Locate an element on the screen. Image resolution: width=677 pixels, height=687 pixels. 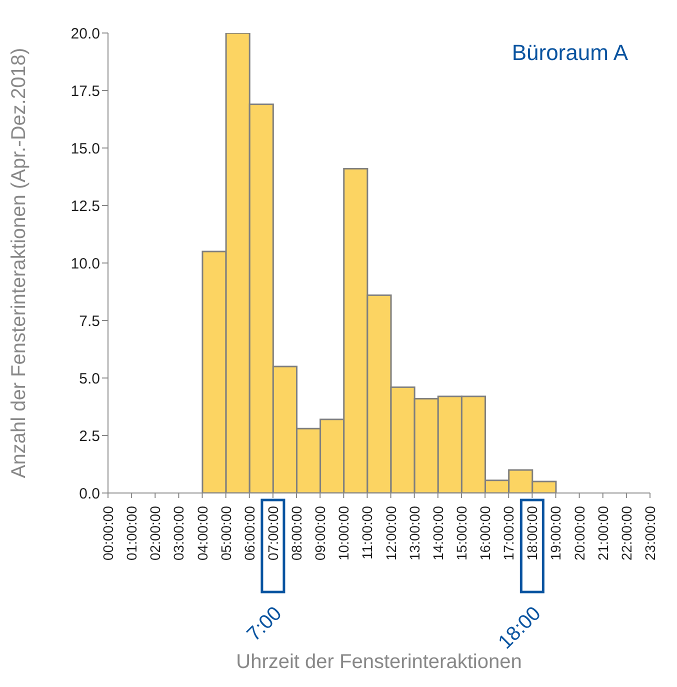
x-tick-label: 06:00:00 is located at coordinates (249, 533).